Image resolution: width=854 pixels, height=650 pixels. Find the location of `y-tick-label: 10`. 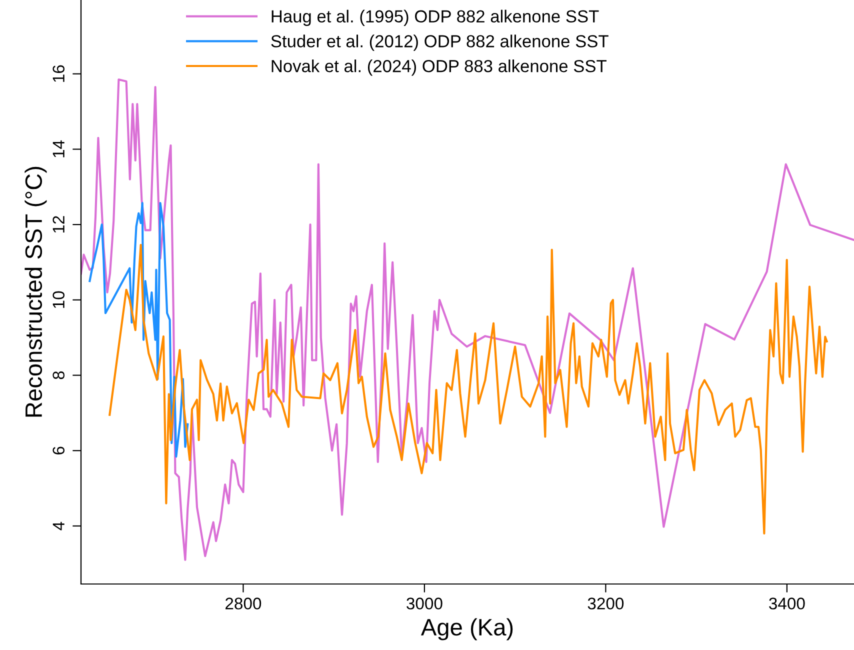

y-tick-label: 10 is located at coordinates (58, 299).